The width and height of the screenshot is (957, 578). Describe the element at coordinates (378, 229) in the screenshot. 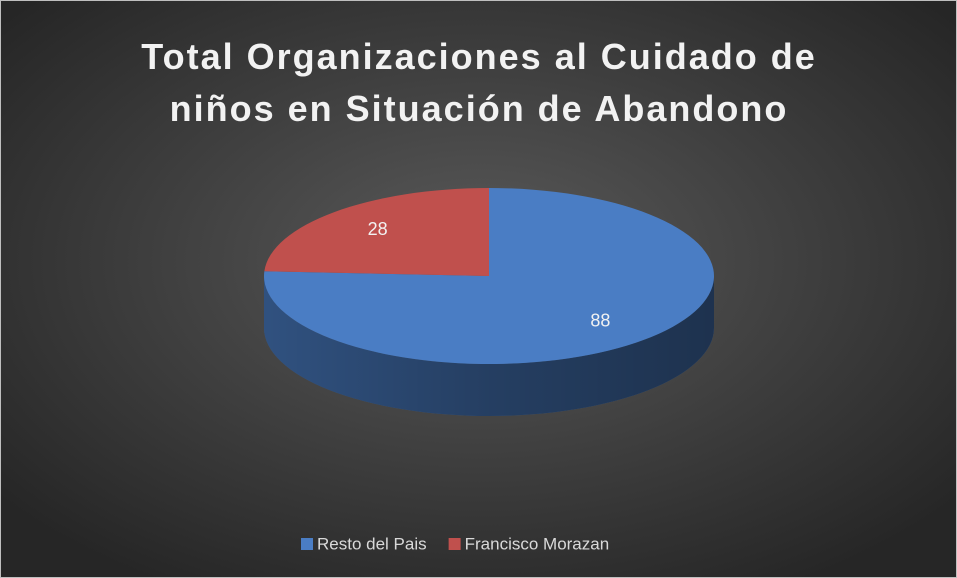

I see `data-label: 28` at that location.